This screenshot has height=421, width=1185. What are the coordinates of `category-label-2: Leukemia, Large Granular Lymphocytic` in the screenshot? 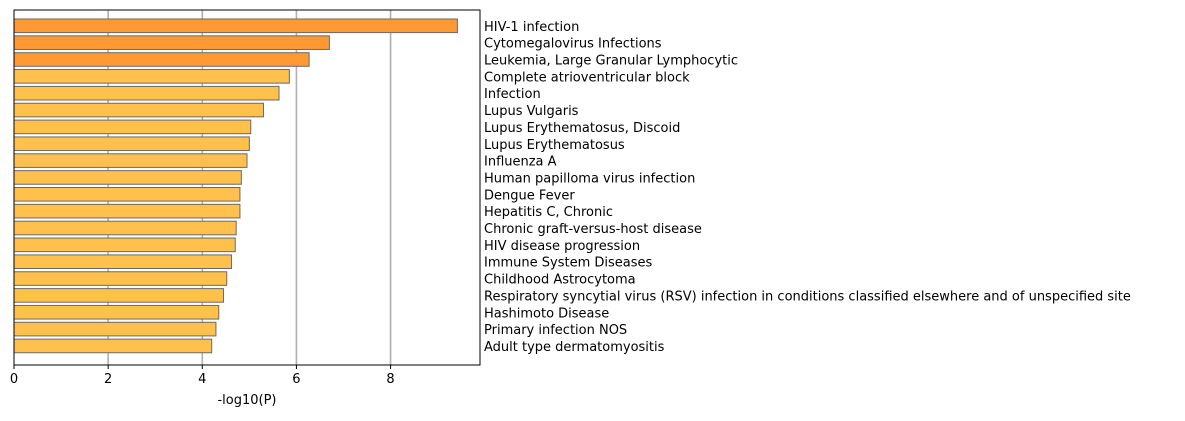 It's located at (611, 61).